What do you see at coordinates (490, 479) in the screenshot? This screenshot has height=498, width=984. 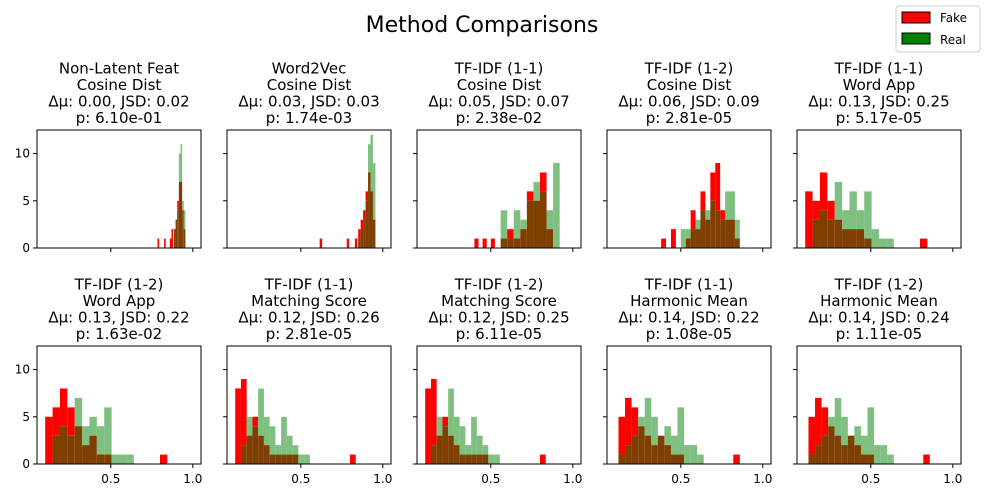 I see `x-tick-label: 0.5` at bounding box center [490, 479].